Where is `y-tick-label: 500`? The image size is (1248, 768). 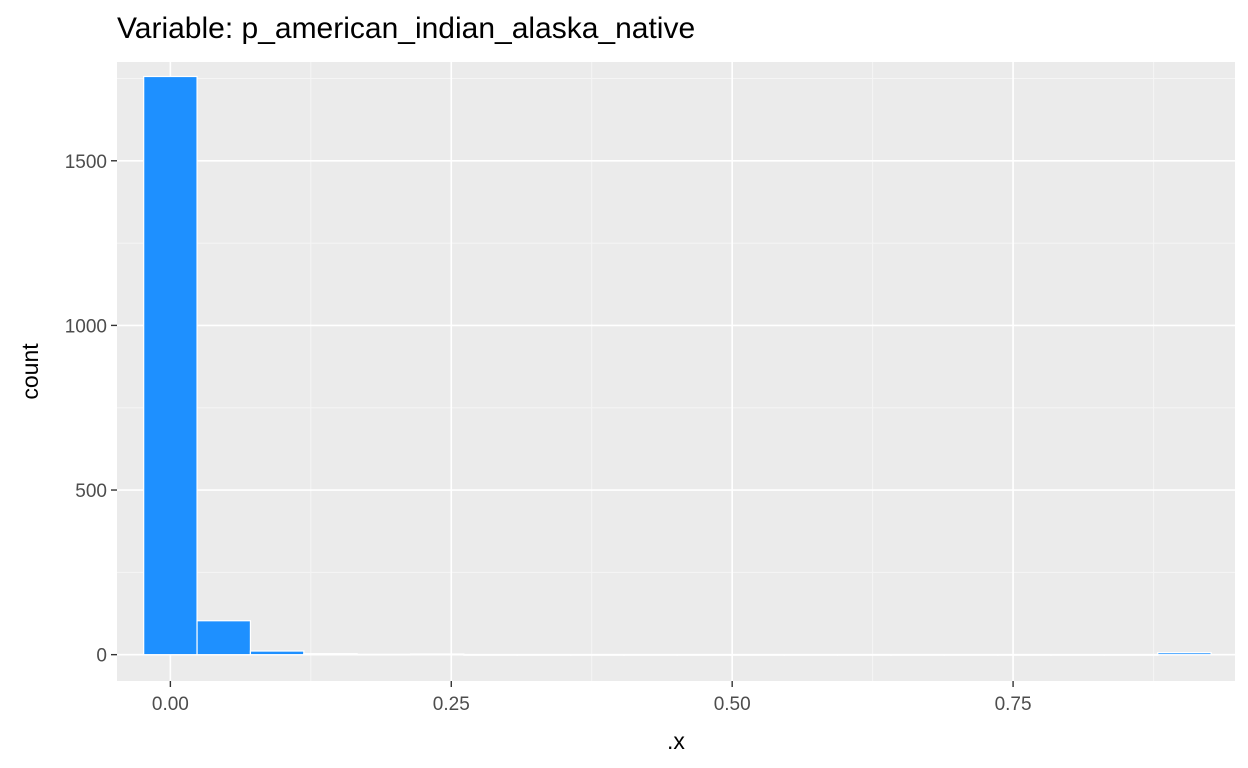
y-tick-label: 500 is located at coordinates (91, 491).